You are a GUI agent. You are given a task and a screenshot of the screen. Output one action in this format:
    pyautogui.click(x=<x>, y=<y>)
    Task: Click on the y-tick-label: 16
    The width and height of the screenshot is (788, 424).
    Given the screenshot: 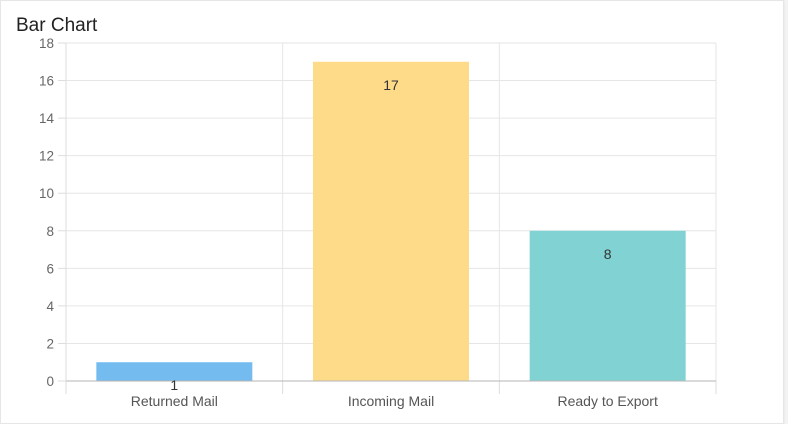 What is the action you would take?
    pyautogui.click(x=46, y=81)
    